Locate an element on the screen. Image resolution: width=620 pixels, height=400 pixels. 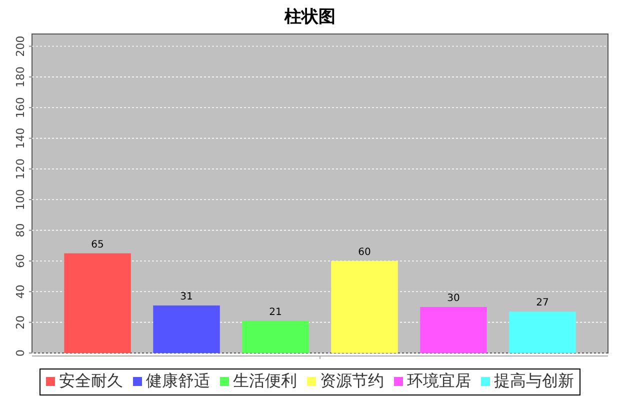
legend-label: 健康舒适 is located at coordinates (178, 380).